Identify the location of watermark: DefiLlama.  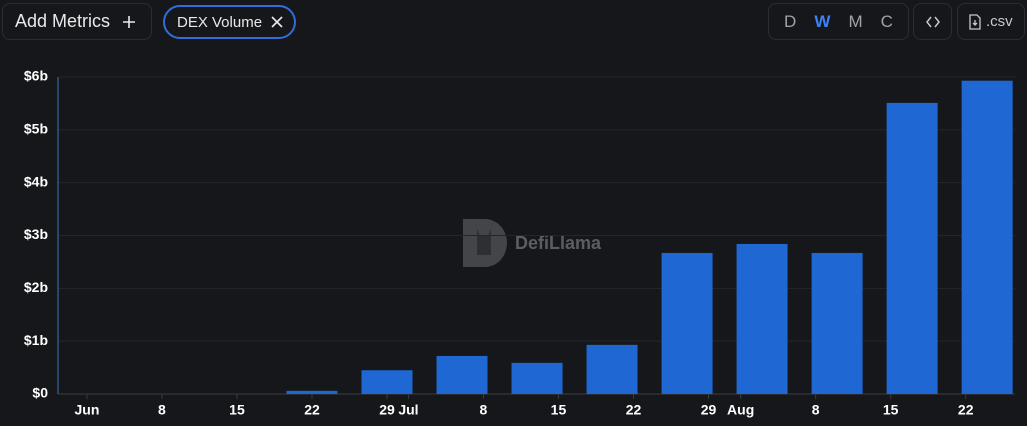
(558, 243).